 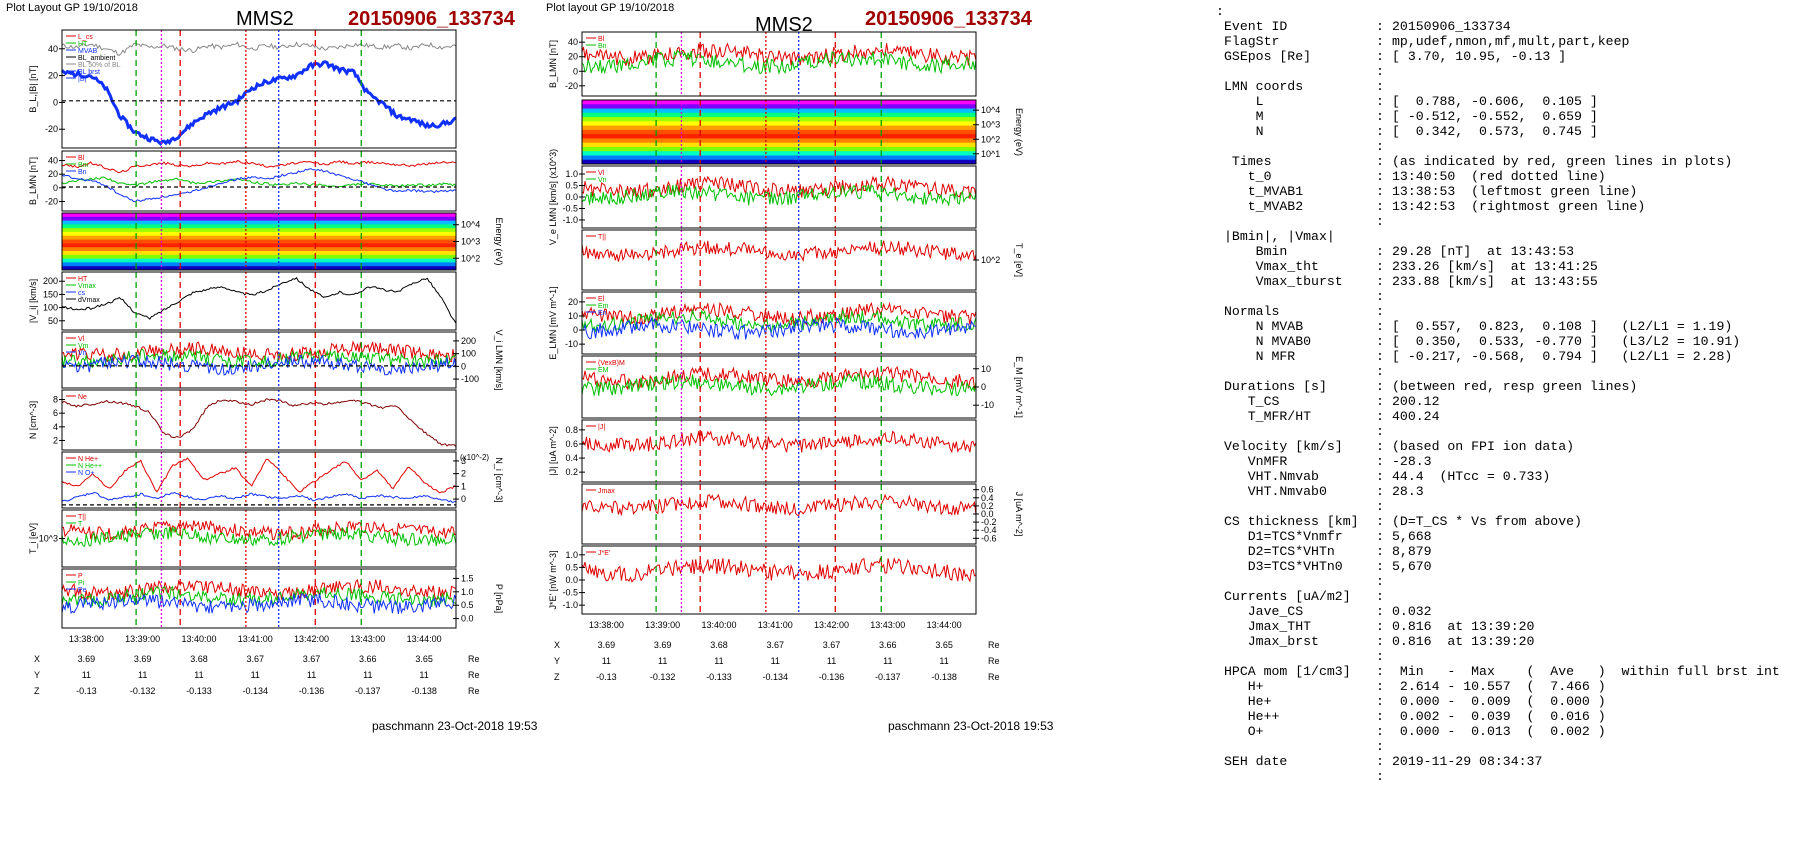 What do you see at coordinates (779, 442) in the screenshot?
I see `trace--j-` at bounding box center [779, 442].